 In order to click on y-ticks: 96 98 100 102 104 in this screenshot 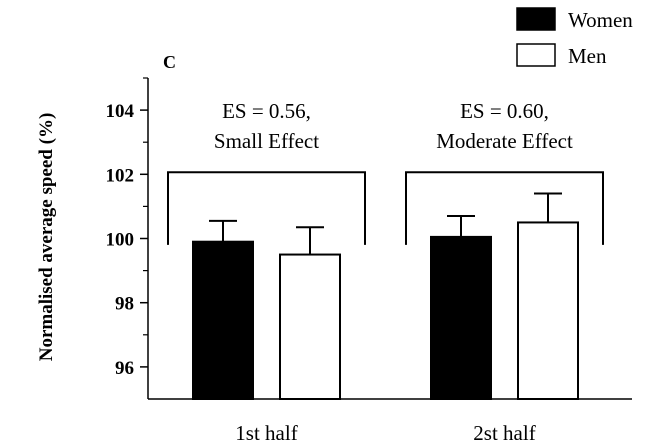, I will do `click(127, 228)`.